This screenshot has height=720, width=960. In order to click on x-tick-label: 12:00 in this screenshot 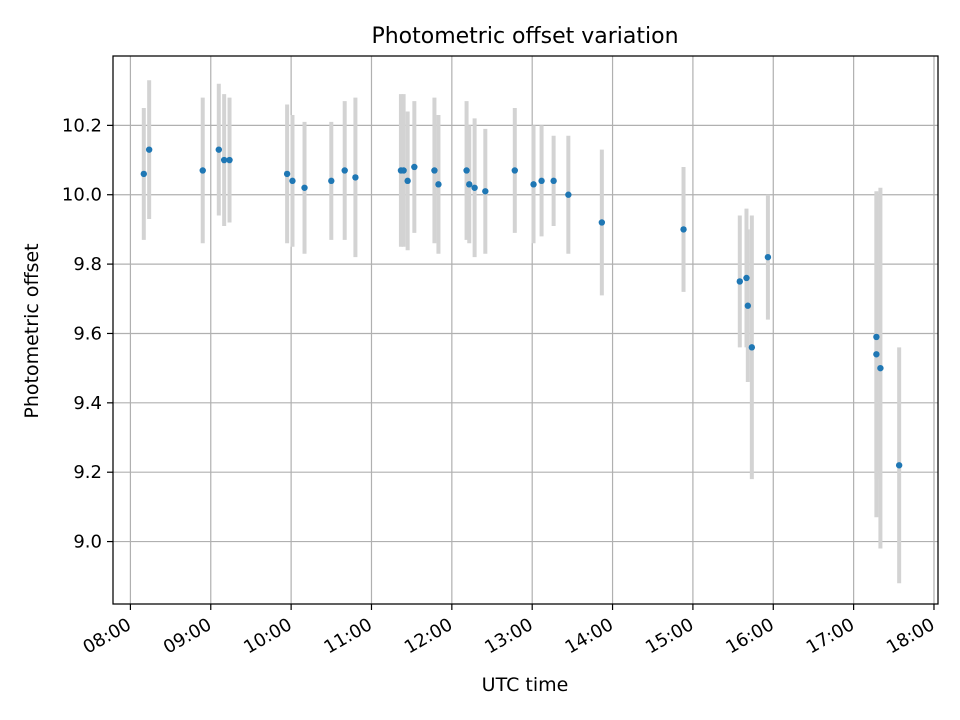, I will do `click(428, 636)`.